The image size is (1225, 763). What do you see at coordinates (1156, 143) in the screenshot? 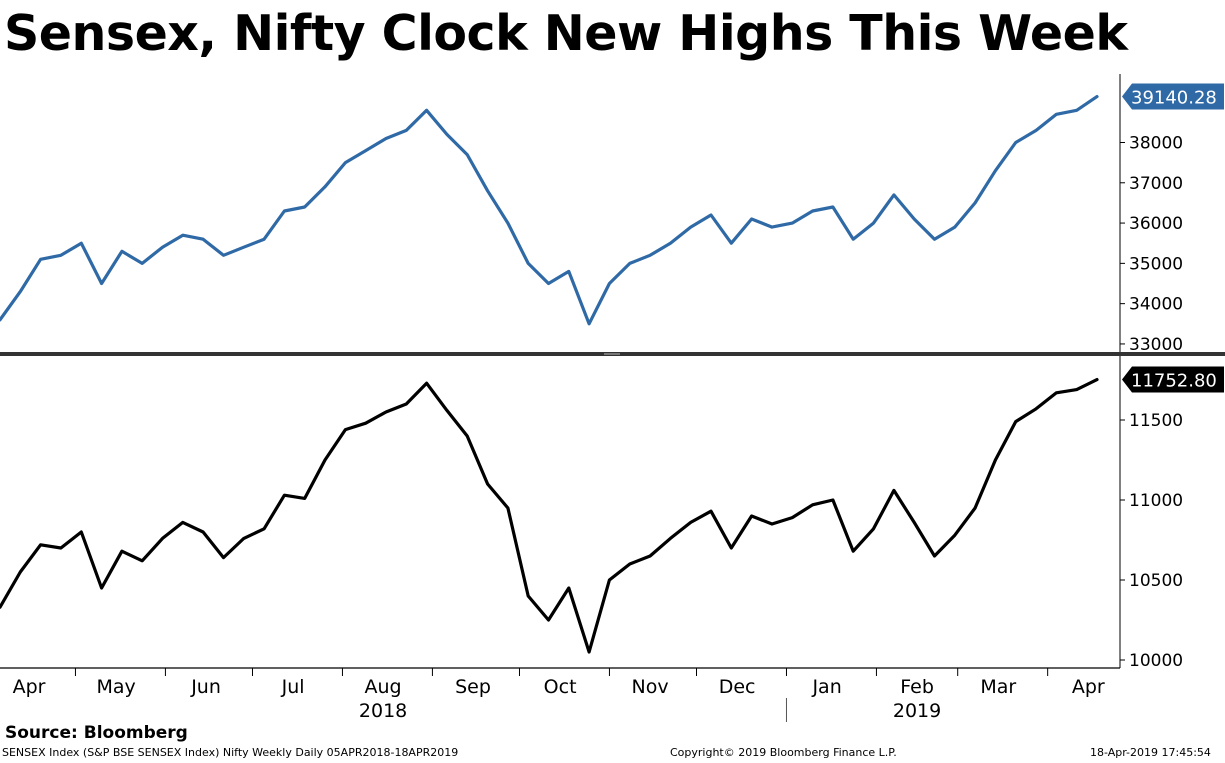
I see `y-tick-label: 38000` at bounding box center [1156, 143].